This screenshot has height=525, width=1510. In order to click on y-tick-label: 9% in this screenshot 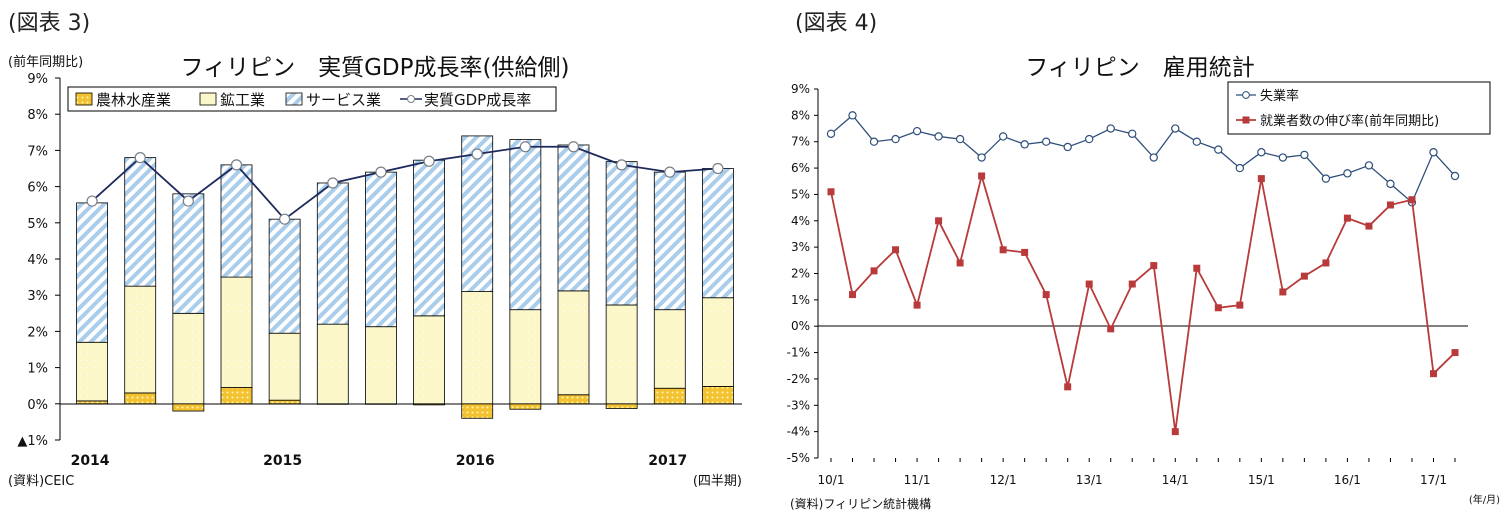, I will do `click(800, 89)`.